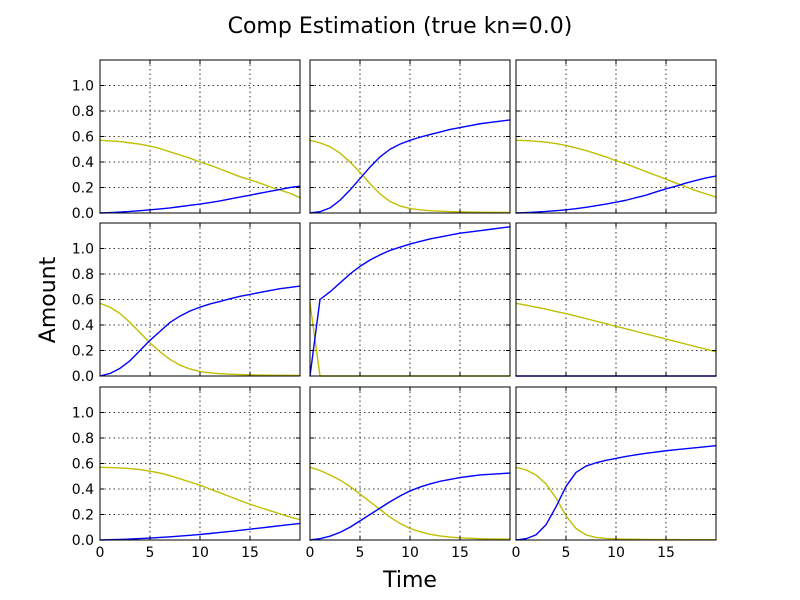  What do you see at coordinates (48, 299) in the screenshot?
I see `y-axis-label: Amount` at bounding box center [48, 299].